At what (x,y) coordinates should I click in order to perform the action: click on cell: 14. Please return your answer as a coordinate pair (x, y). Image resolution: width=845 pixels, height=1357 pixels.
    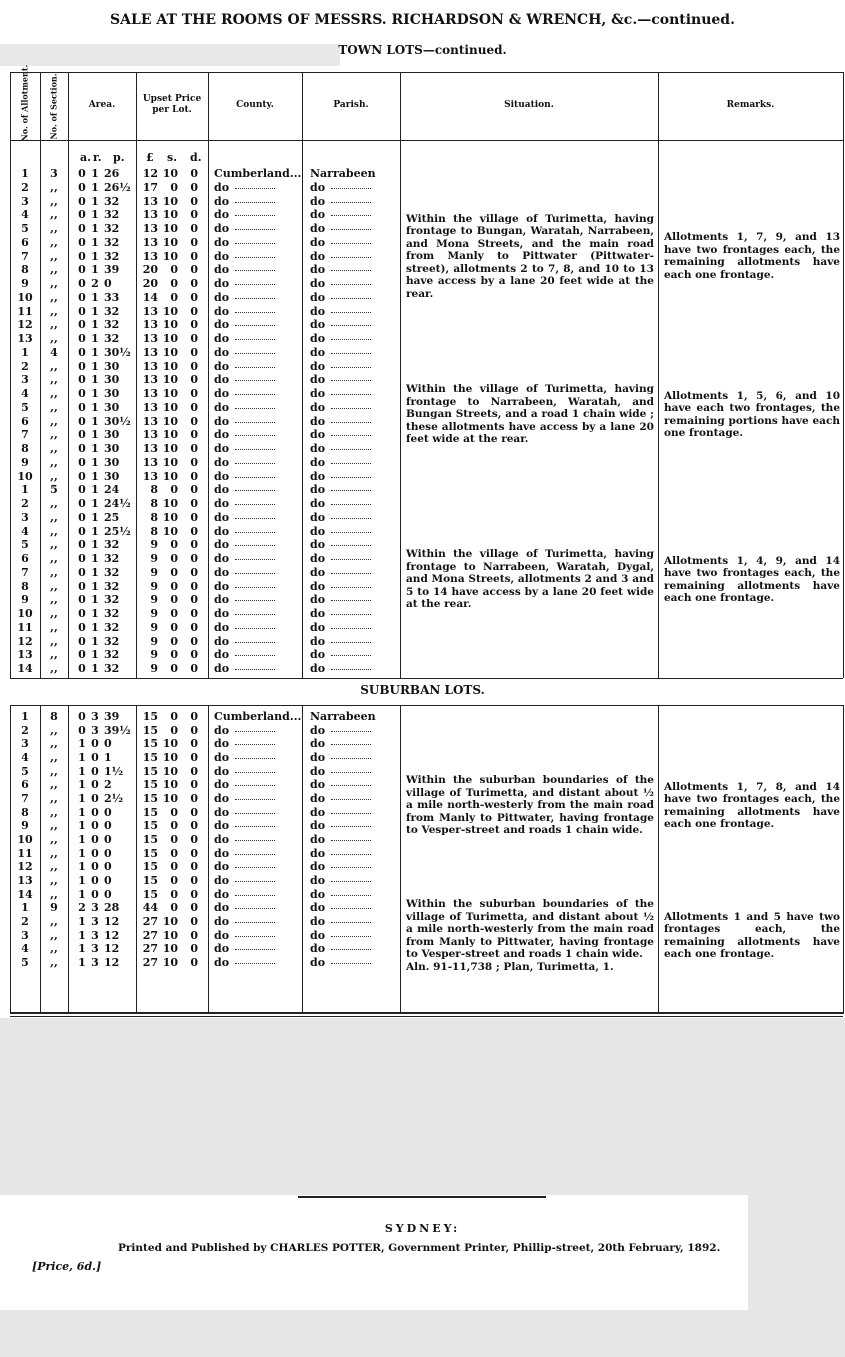
    Looking at the image, I should click on (25, 894).